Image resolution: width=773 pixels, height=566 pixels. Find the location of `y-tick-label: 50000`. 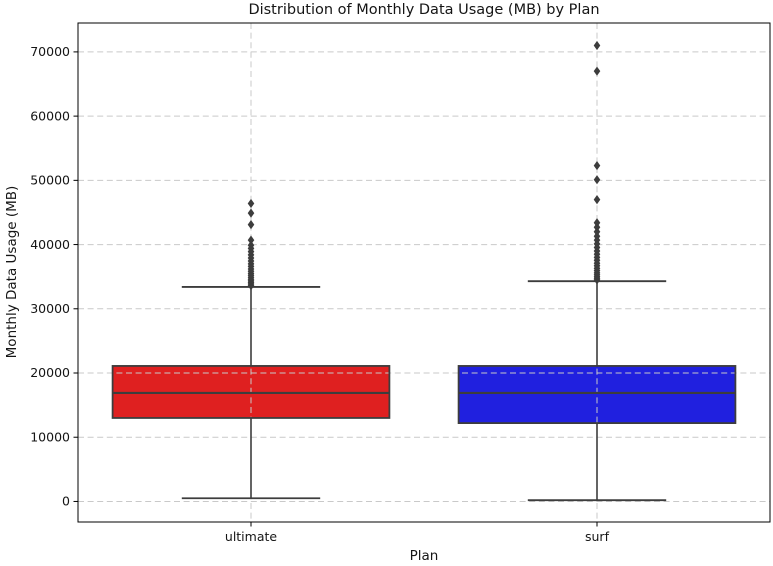

y-tick-label: 50000 is located at coordinates (50, 180).